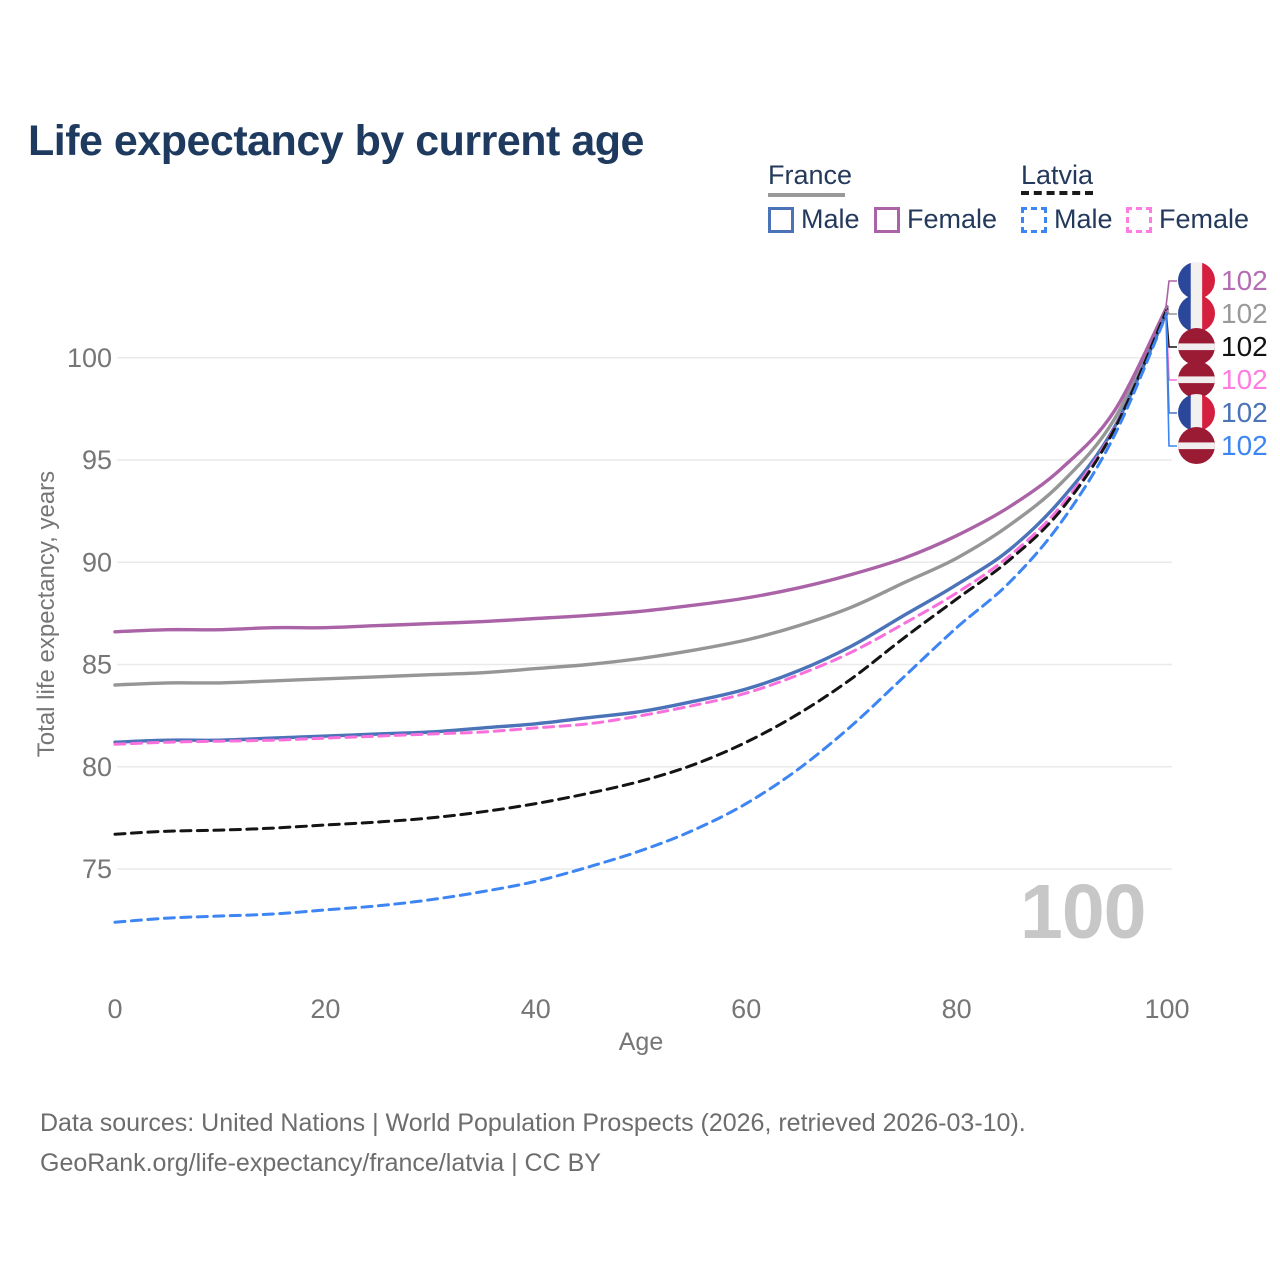 The width and height of the screenshot is (1280, 1280). I want to click on end-label-latvia-both-sexes: 102, so click(1223, 346).